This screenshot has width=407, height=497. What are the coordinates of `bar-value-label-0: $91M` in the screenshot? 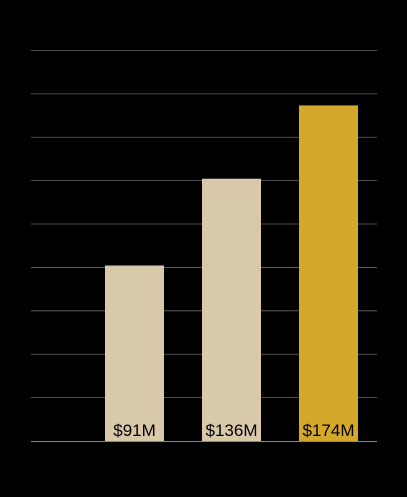 It's located at (134, 430).